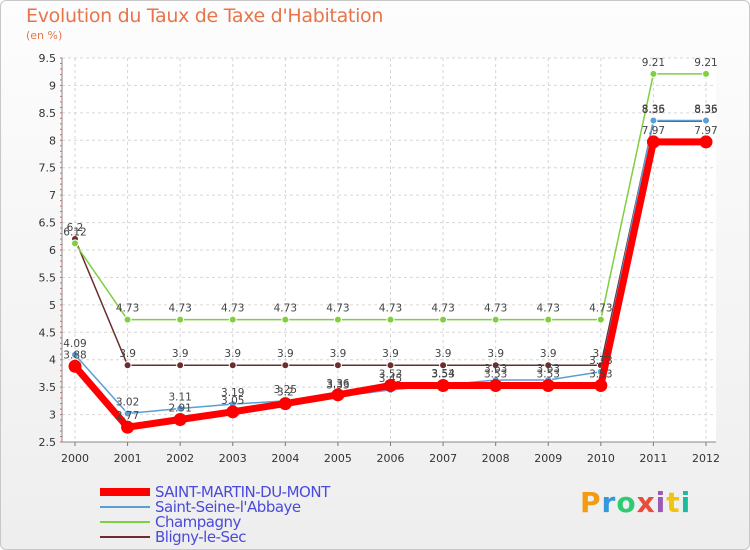 This screenshot has width=750, height=550. What do you see at coordinates (52, 250) in the screenshot?
I see `y-tick-label: 6` at bounding box center [52, 250].